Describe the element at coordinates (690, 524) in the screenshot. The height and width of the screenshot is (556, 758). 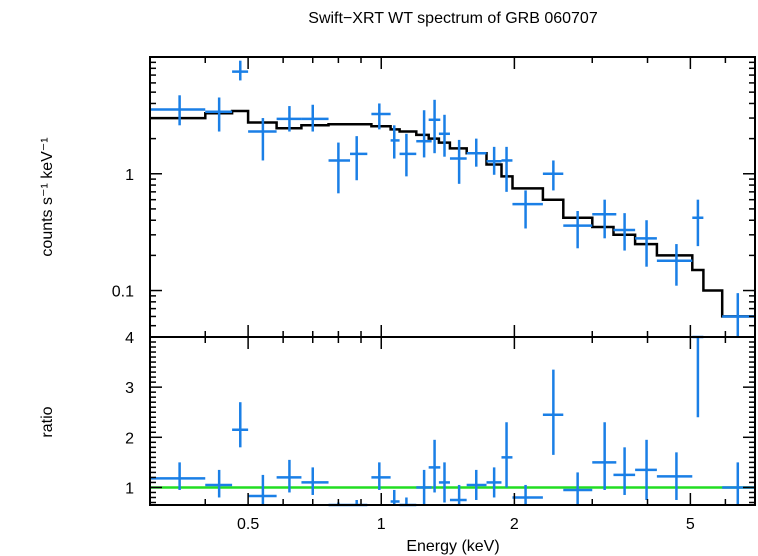
I see `x-tick-label-3: 5` at that location.